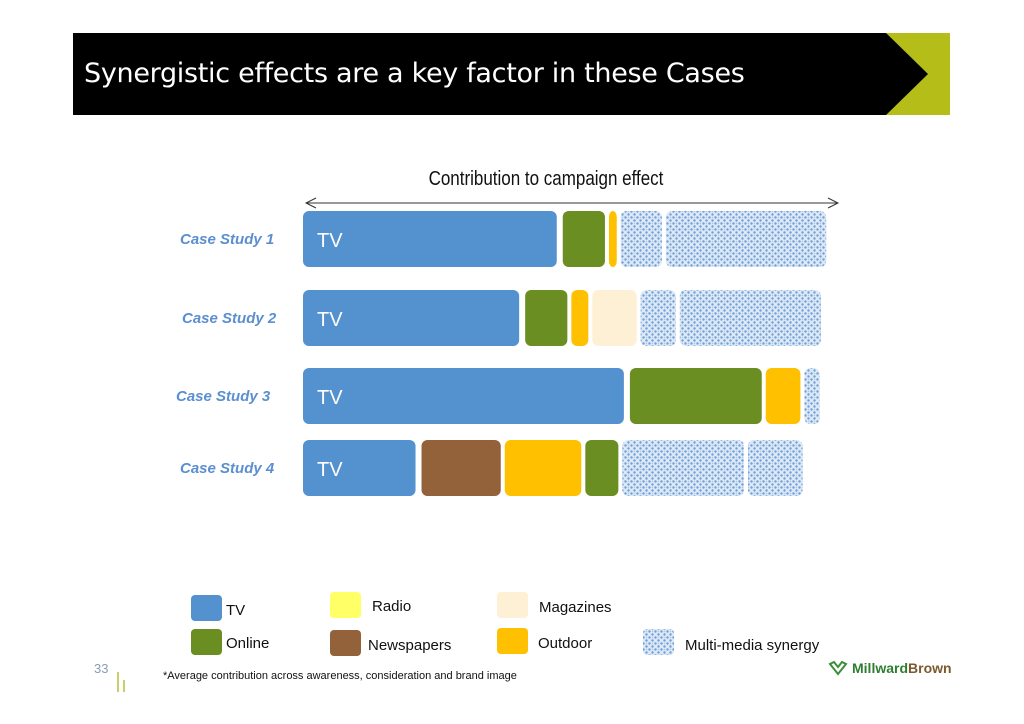  Describe the element at coordinates (330, 470) in the screenshot. I see `bar-inner-label-4: TV` at that location.